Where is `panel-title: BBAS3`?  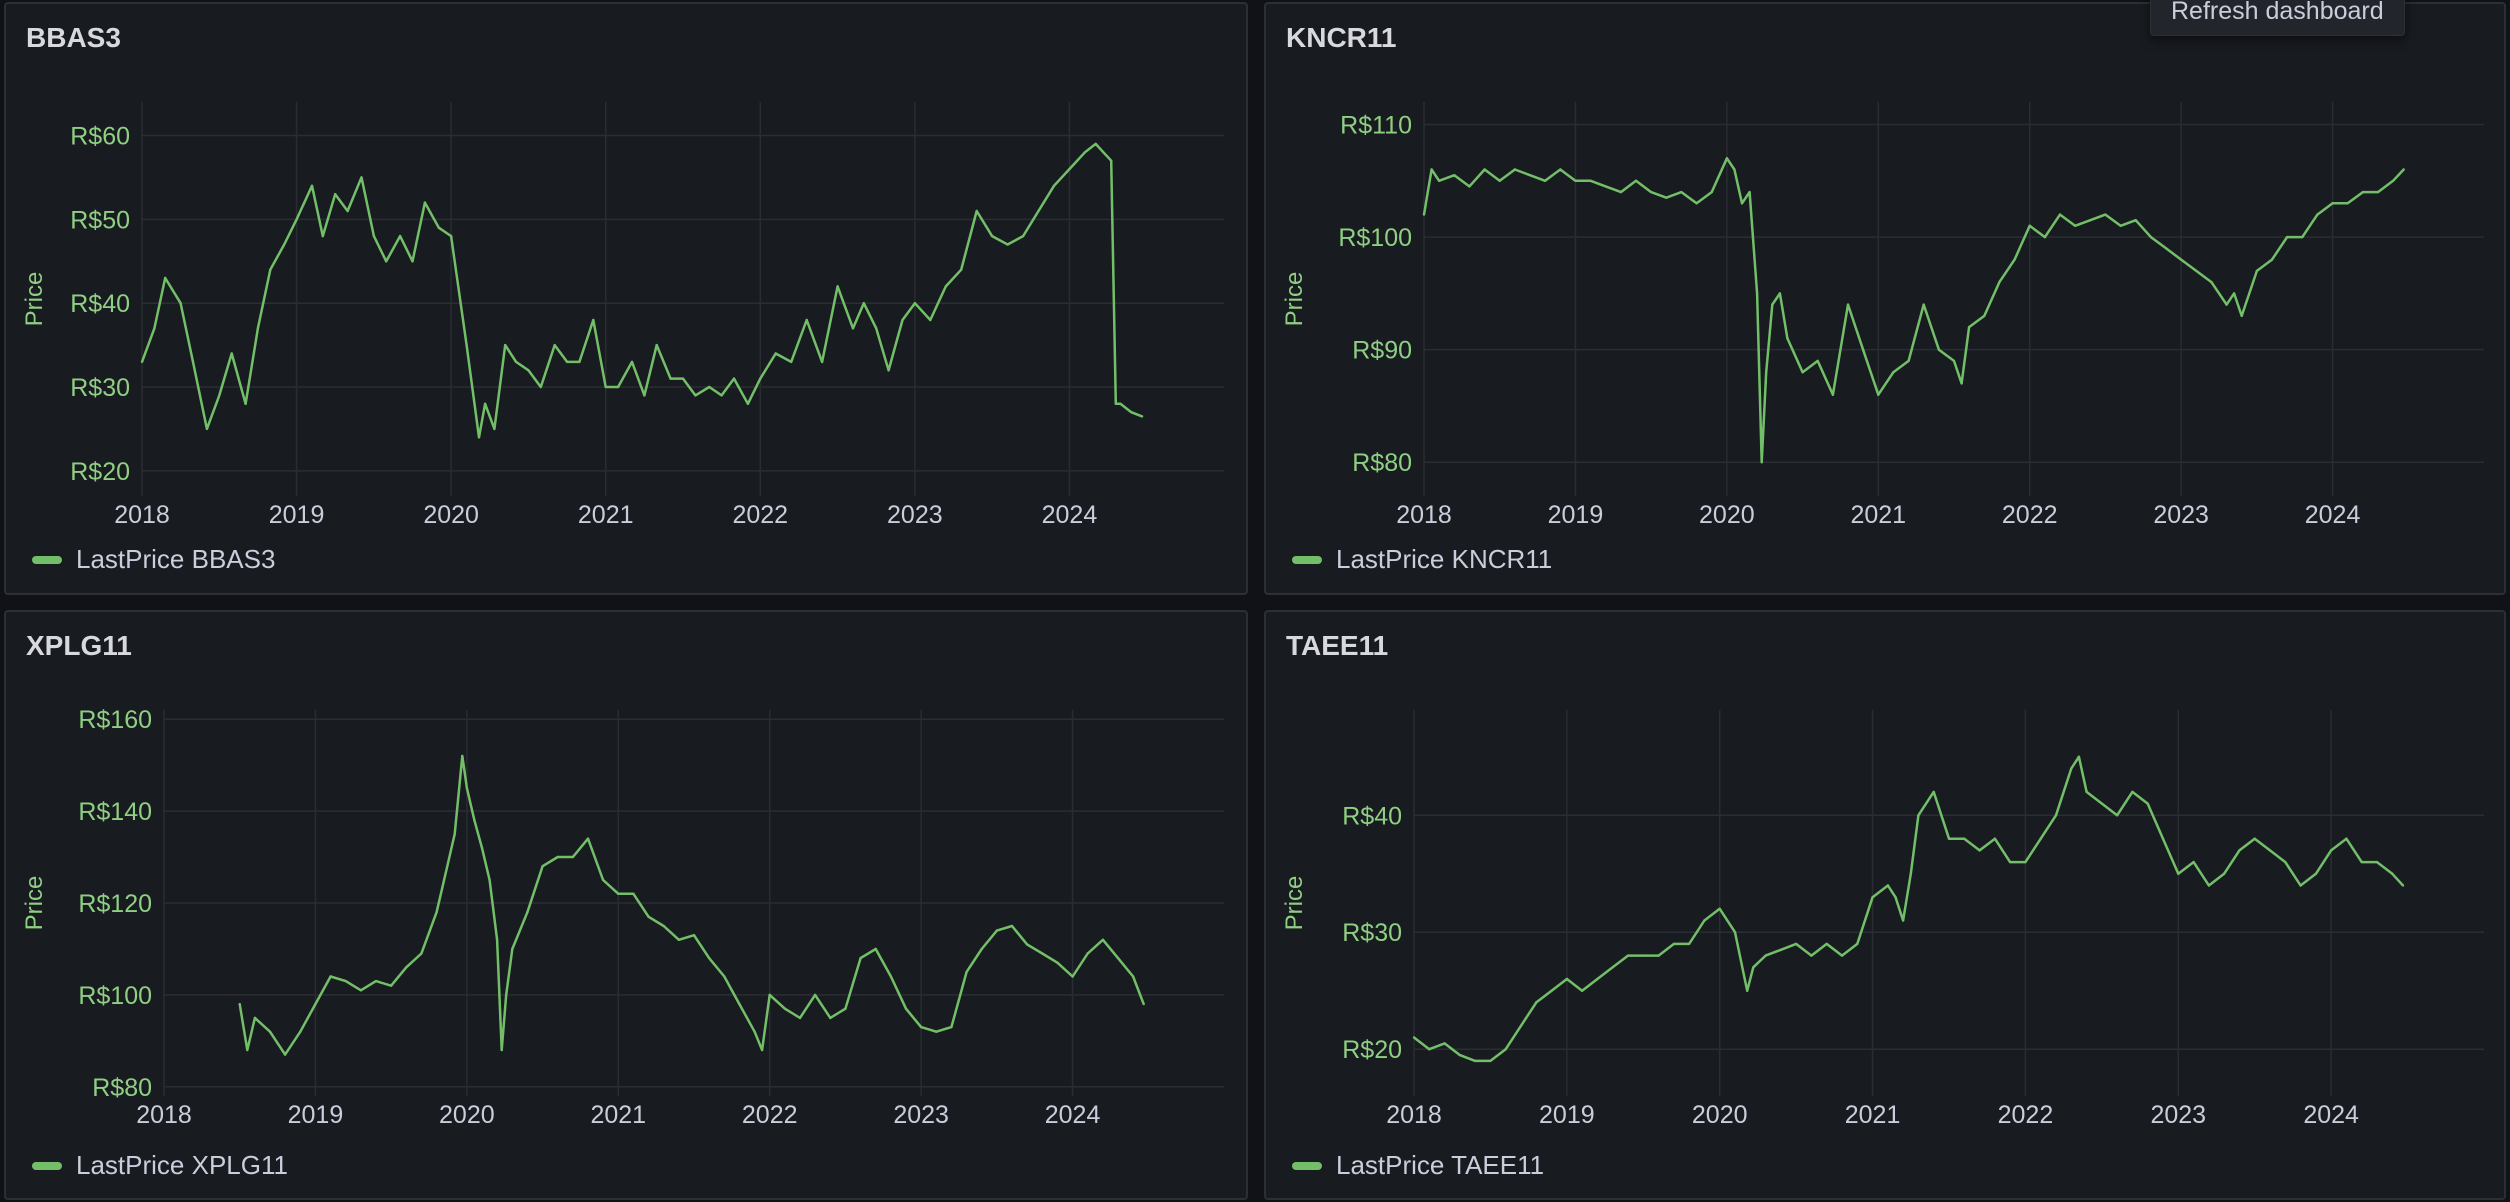
panel-title: BBAS3 is located at coordinates (73, 37).